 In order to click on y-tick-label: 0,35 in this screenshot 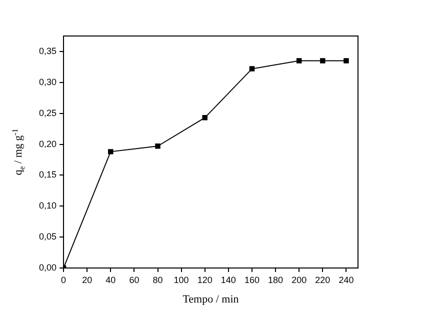, I will do `click(47, 51)`.